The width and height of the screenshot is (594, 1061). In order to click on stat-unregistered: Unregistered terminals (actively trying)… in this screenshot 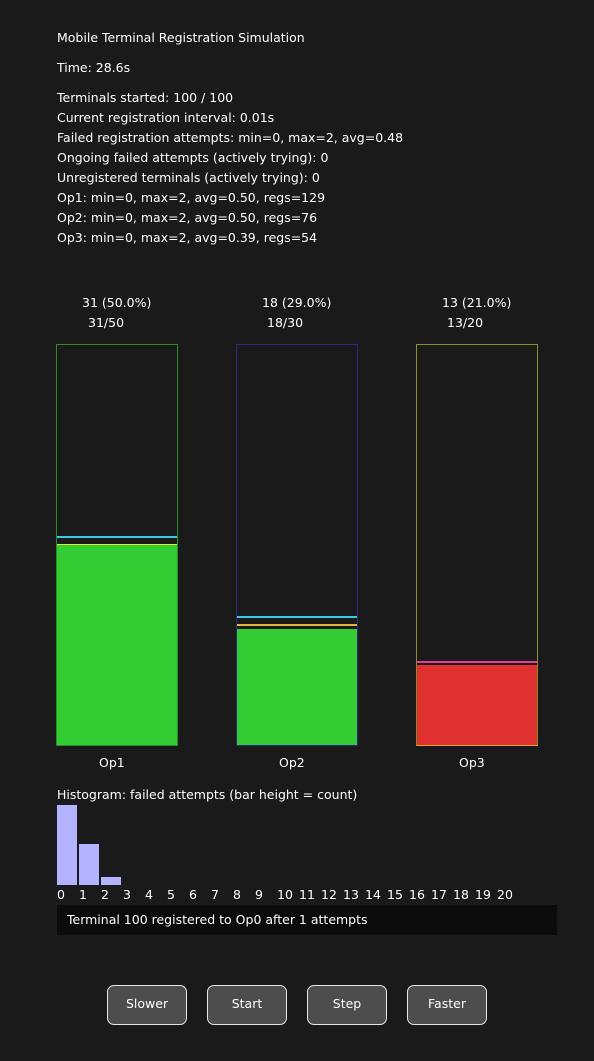, I will do `click(188, 178)`.